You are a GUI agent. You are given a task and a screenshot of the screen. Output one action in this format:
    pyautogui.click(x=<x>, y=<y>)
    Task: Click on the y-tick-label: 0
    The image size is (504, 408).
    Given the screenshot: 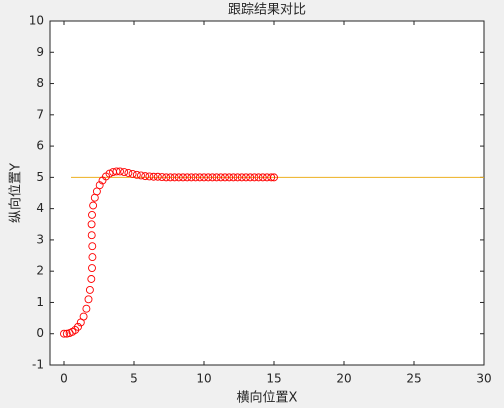 What is the action you would take?
    pyautogui.click(x=40, y=333)
    